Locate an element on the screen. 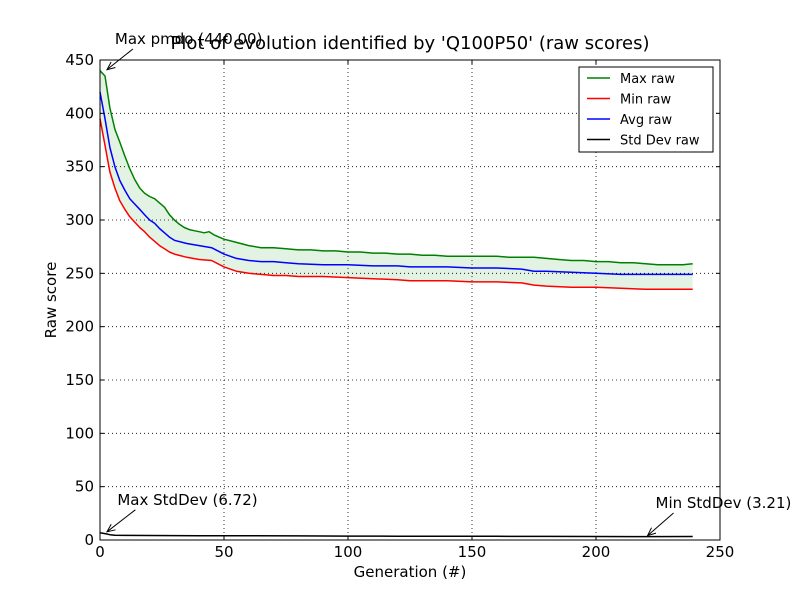 The height and width of the screenshot is (600, 800). legend-box is located at coordinates (646, 109).